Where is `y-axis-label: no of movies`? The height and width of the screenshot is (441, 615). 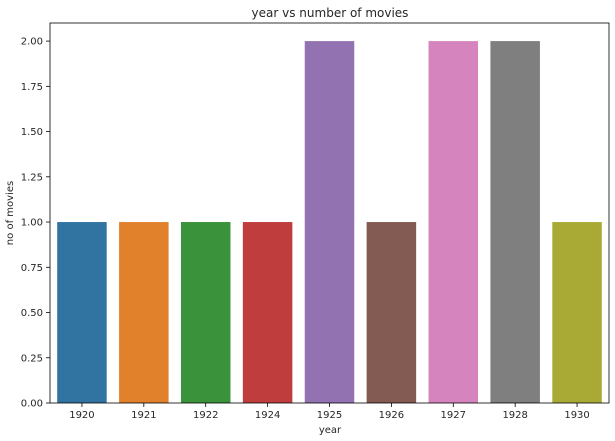
y-axis-label: no of movies is located at coordinates (10, 213).